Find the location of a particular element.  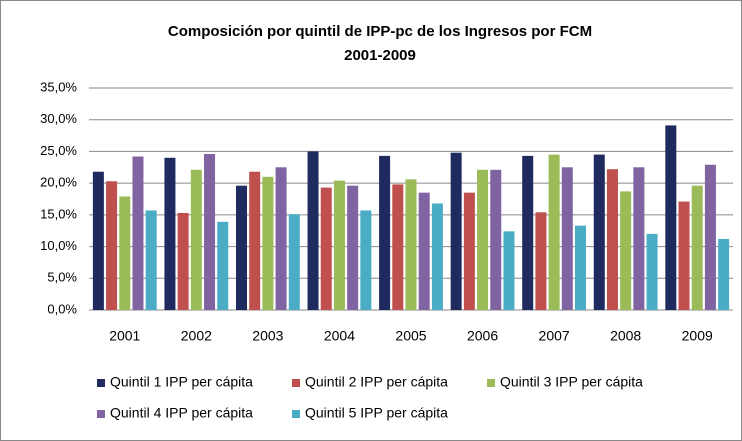

x-tick-label: 2003 is located at coordinates (267, 336).